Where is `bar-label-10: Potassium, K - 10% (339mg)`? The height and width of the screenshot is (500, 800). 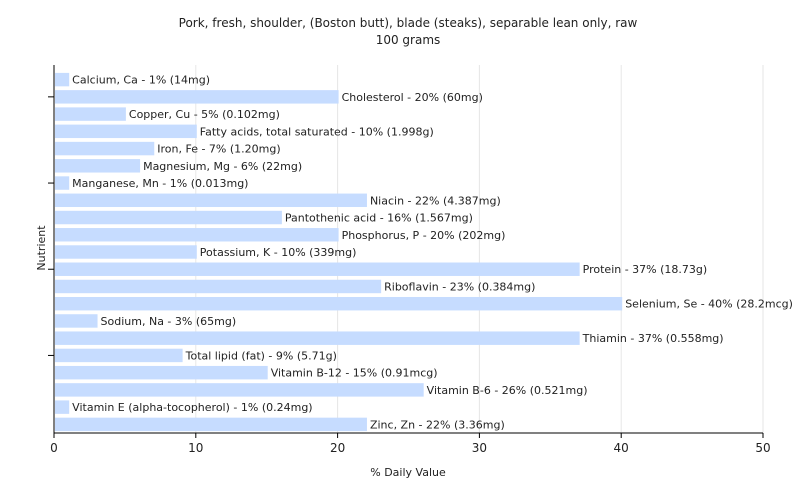 bar-label-10: Potassium, K - 10% (339mg) is located at coordinates (278, 252).